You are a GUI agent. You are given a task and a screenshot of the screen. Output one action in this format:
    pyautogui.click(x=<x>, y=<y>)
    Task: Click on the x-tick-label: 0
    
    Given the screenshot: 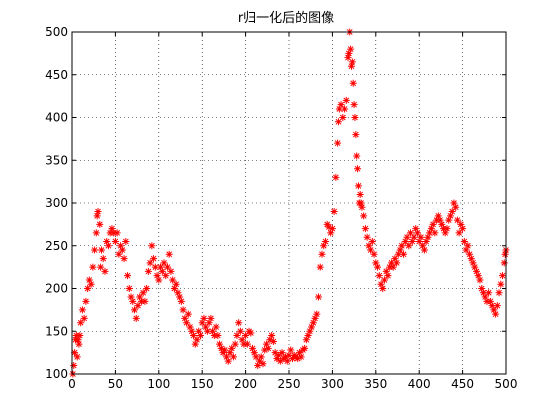 What is the action you would take?
    pyautogui.click(x=72, y=384)
    